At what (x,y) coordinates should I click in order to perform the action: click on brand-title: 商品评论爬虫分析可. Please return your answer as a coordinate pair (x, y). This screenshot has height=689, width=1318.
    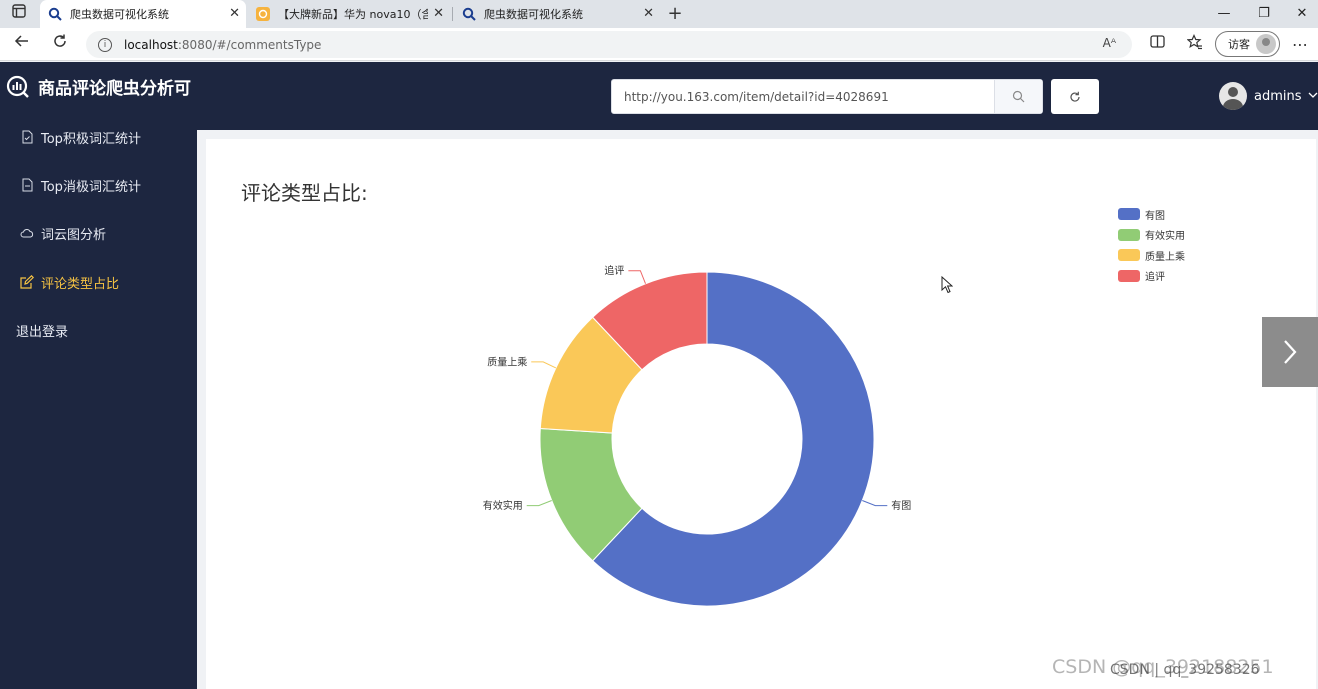
    Looking at the image, I should click on (114, 89).